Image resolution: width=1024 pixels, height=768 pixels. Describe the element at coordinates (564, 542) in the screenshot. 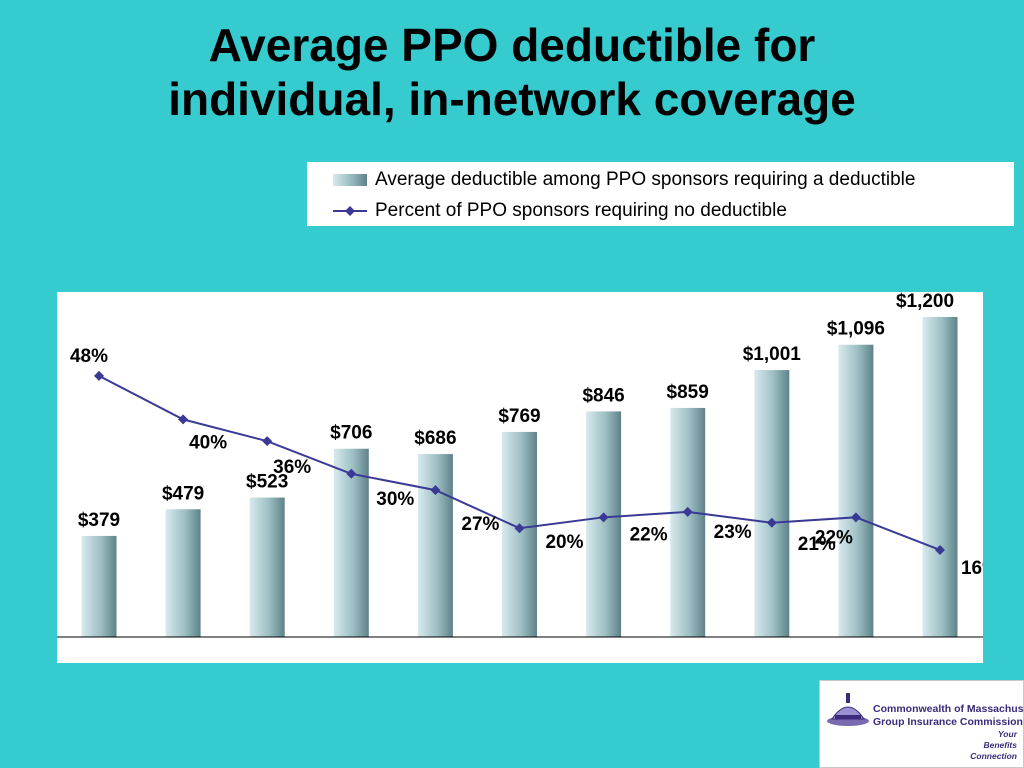

I see `line-label-2005: 20%` at that location.